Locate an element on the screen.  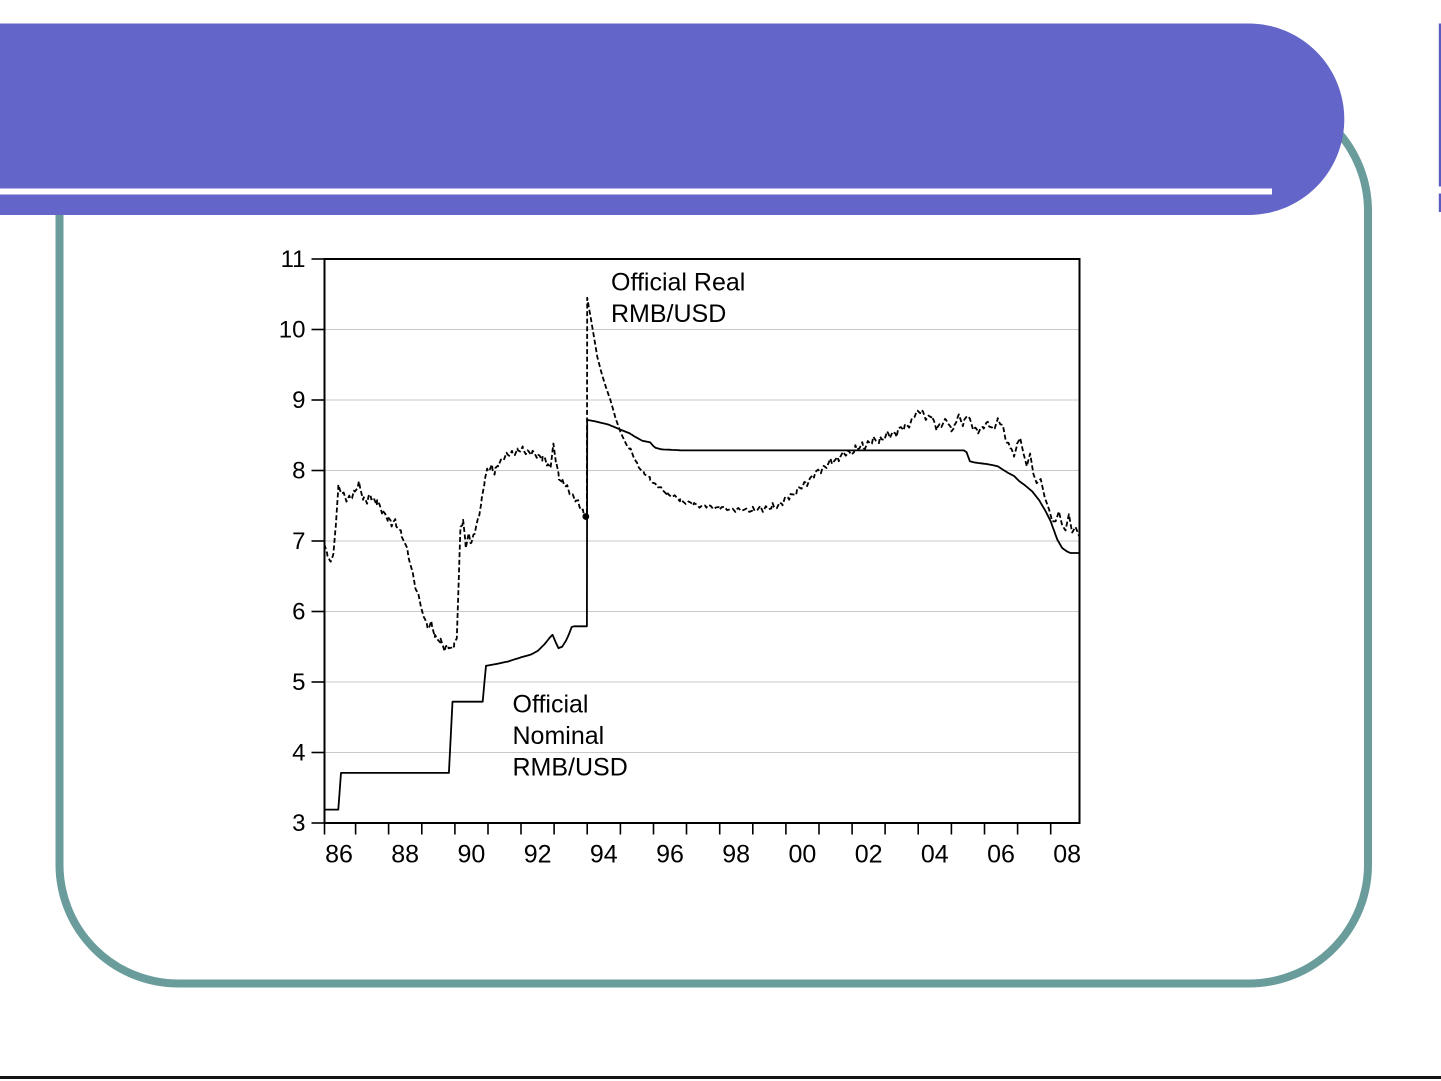
svg-text: Nominal is located at coordinates (559, 736).